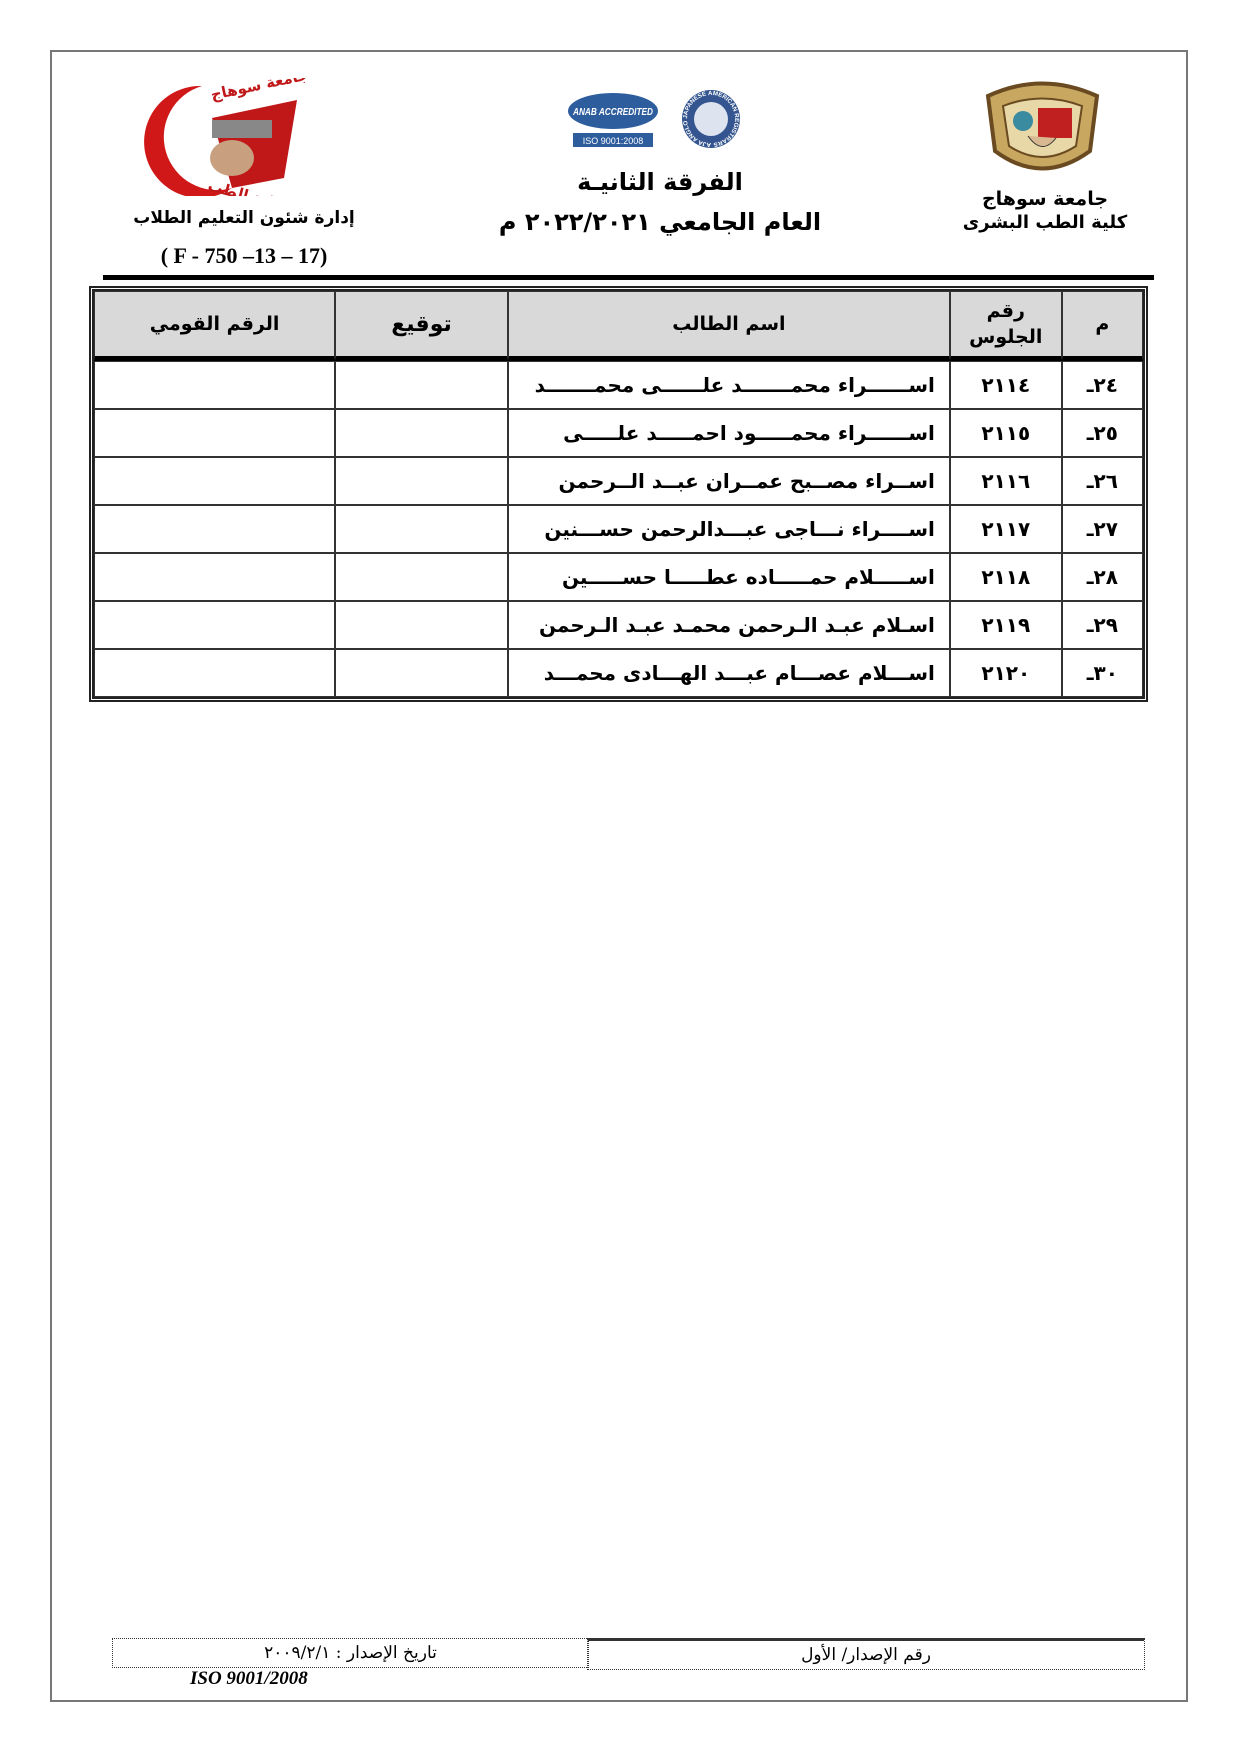 This screenshot has width=1241, height=1754. What do you see at coordinates (613, 141) in the screenshot?
I see `iso-badge-text: ISO 9001:2008` at bounding box center [613, 141].